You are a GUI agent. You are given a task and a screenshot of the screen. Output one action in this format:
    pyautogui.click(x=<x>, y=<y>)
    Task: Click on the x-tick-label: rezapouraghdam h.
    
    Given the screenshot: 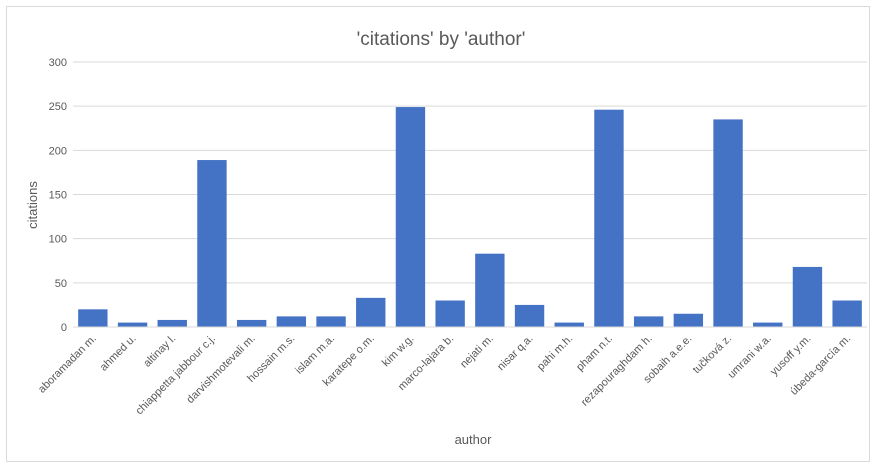 What is the action you would take?
    pyautogui.click(x=617, y=371)
    